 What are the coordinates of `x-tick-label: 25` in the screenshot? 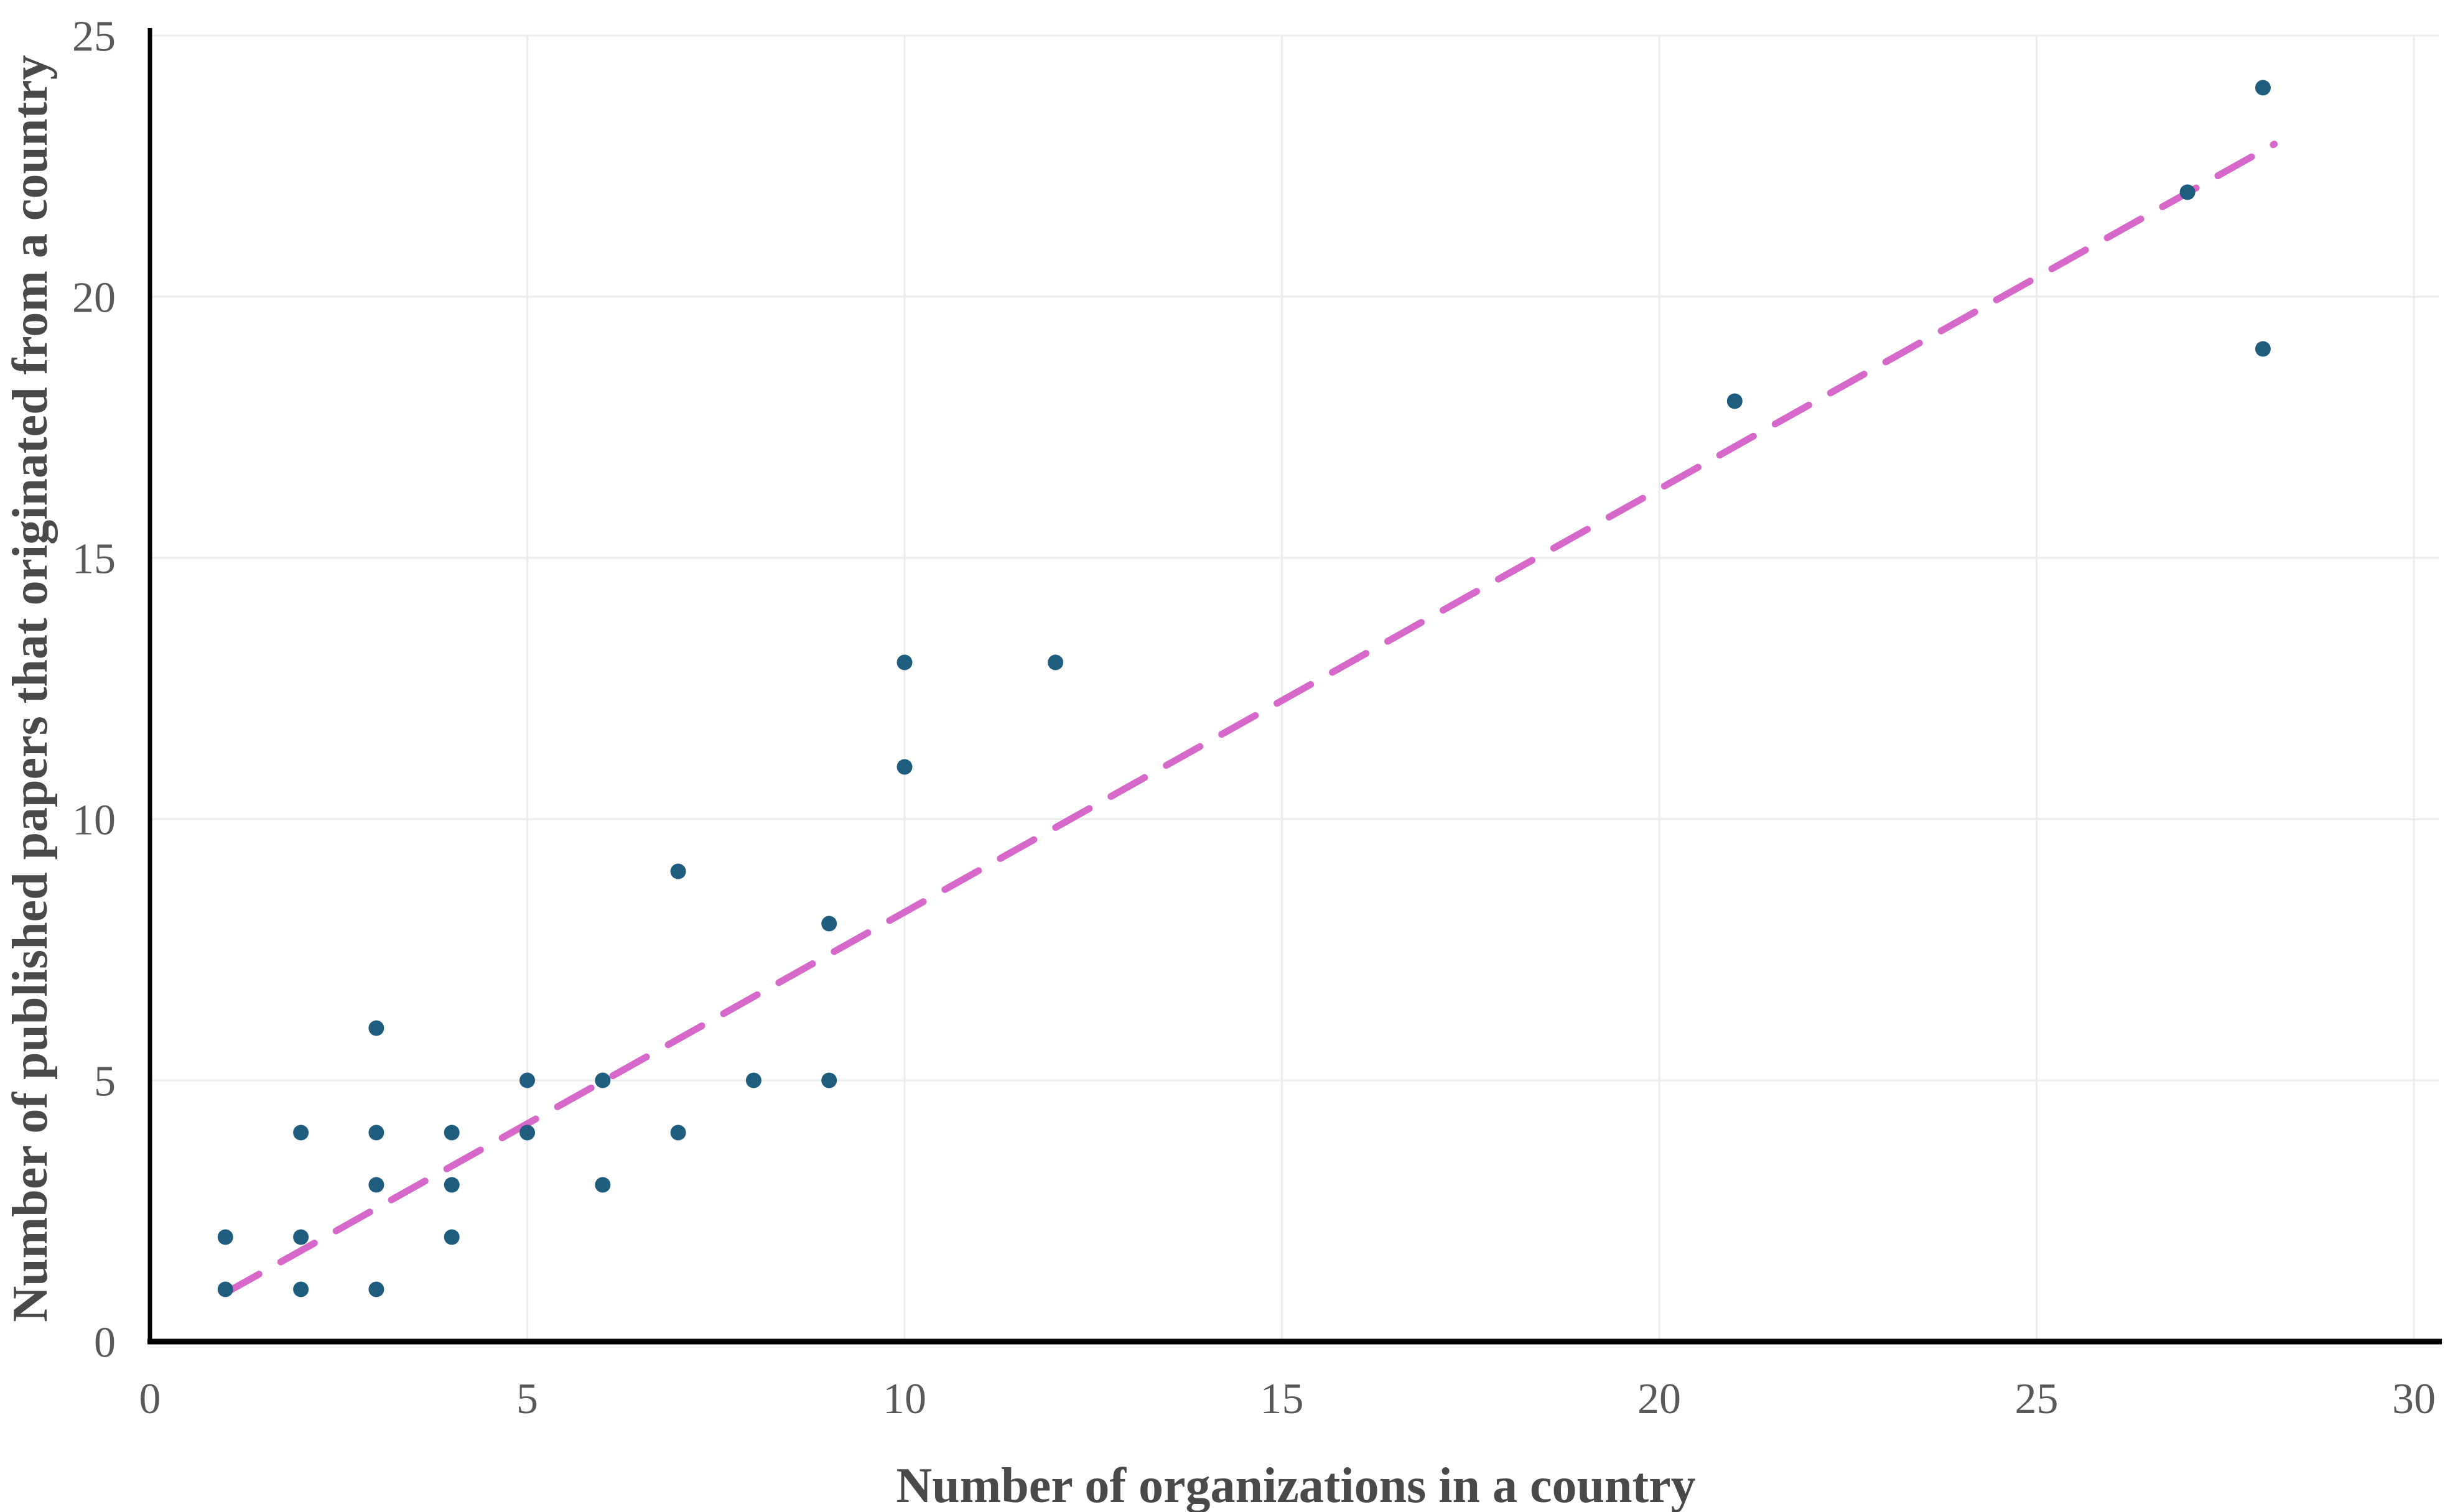 It's located at (2037, 1399).